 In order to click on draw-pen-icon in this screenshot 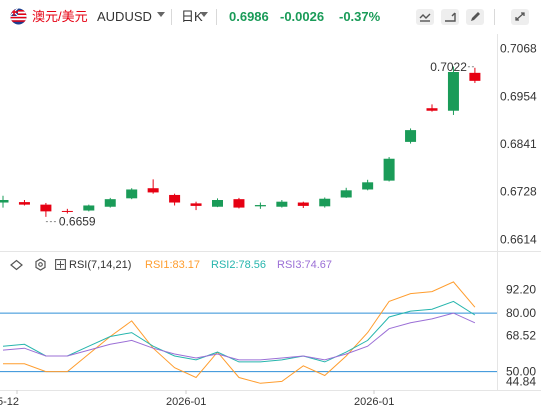, I will do `click(475, 17)`.